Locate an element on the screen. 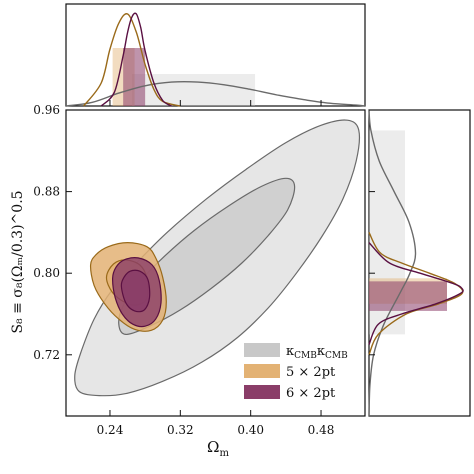 Image resolution: width=474 pixels, height=474 pixels. top-marginal-curves is located at coordinates (215, 59).